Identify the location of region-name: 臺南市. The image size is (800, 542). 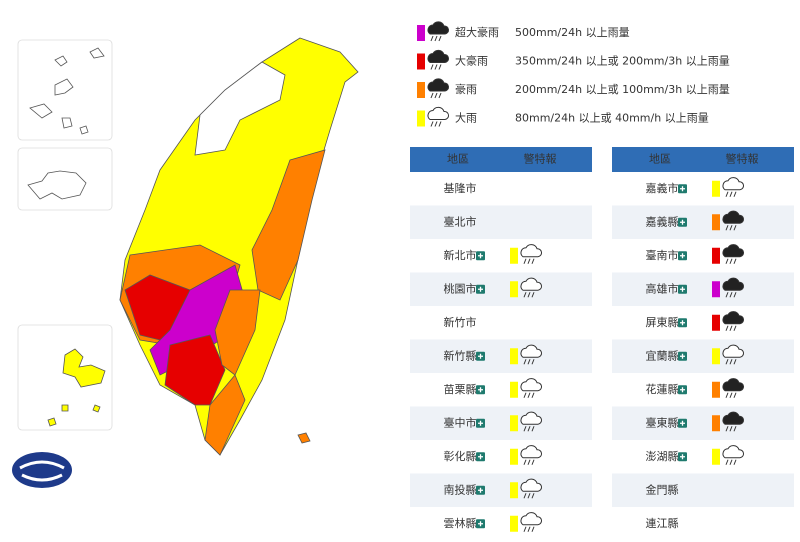
(662, 255).